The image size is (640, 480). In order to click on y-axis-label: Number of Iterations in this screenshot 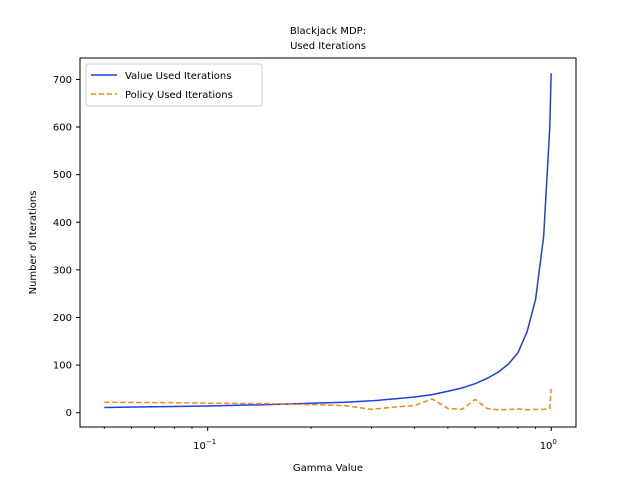, I will do `click(33, 243)`.